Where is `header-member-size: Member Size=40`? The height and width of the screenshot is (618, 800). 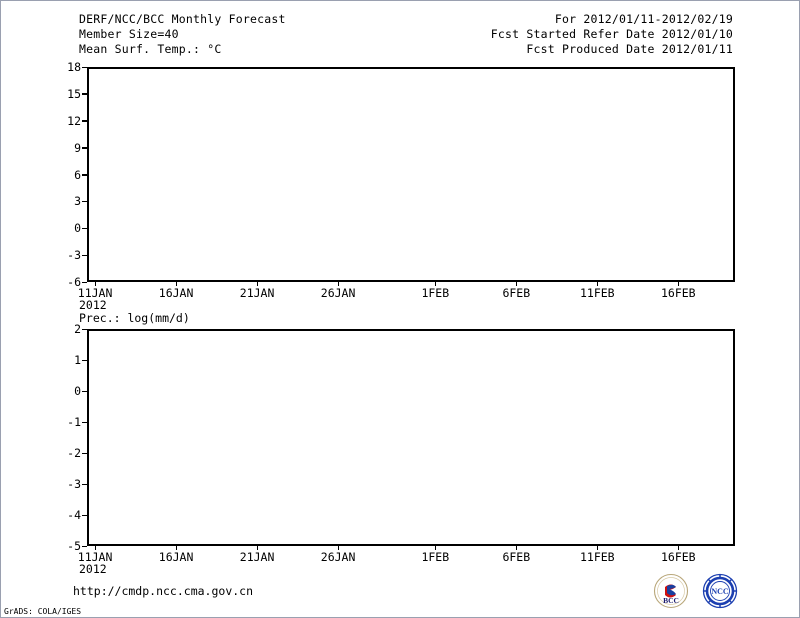 header-member-size: Member Size=40 is located at coordinates (129, 34).